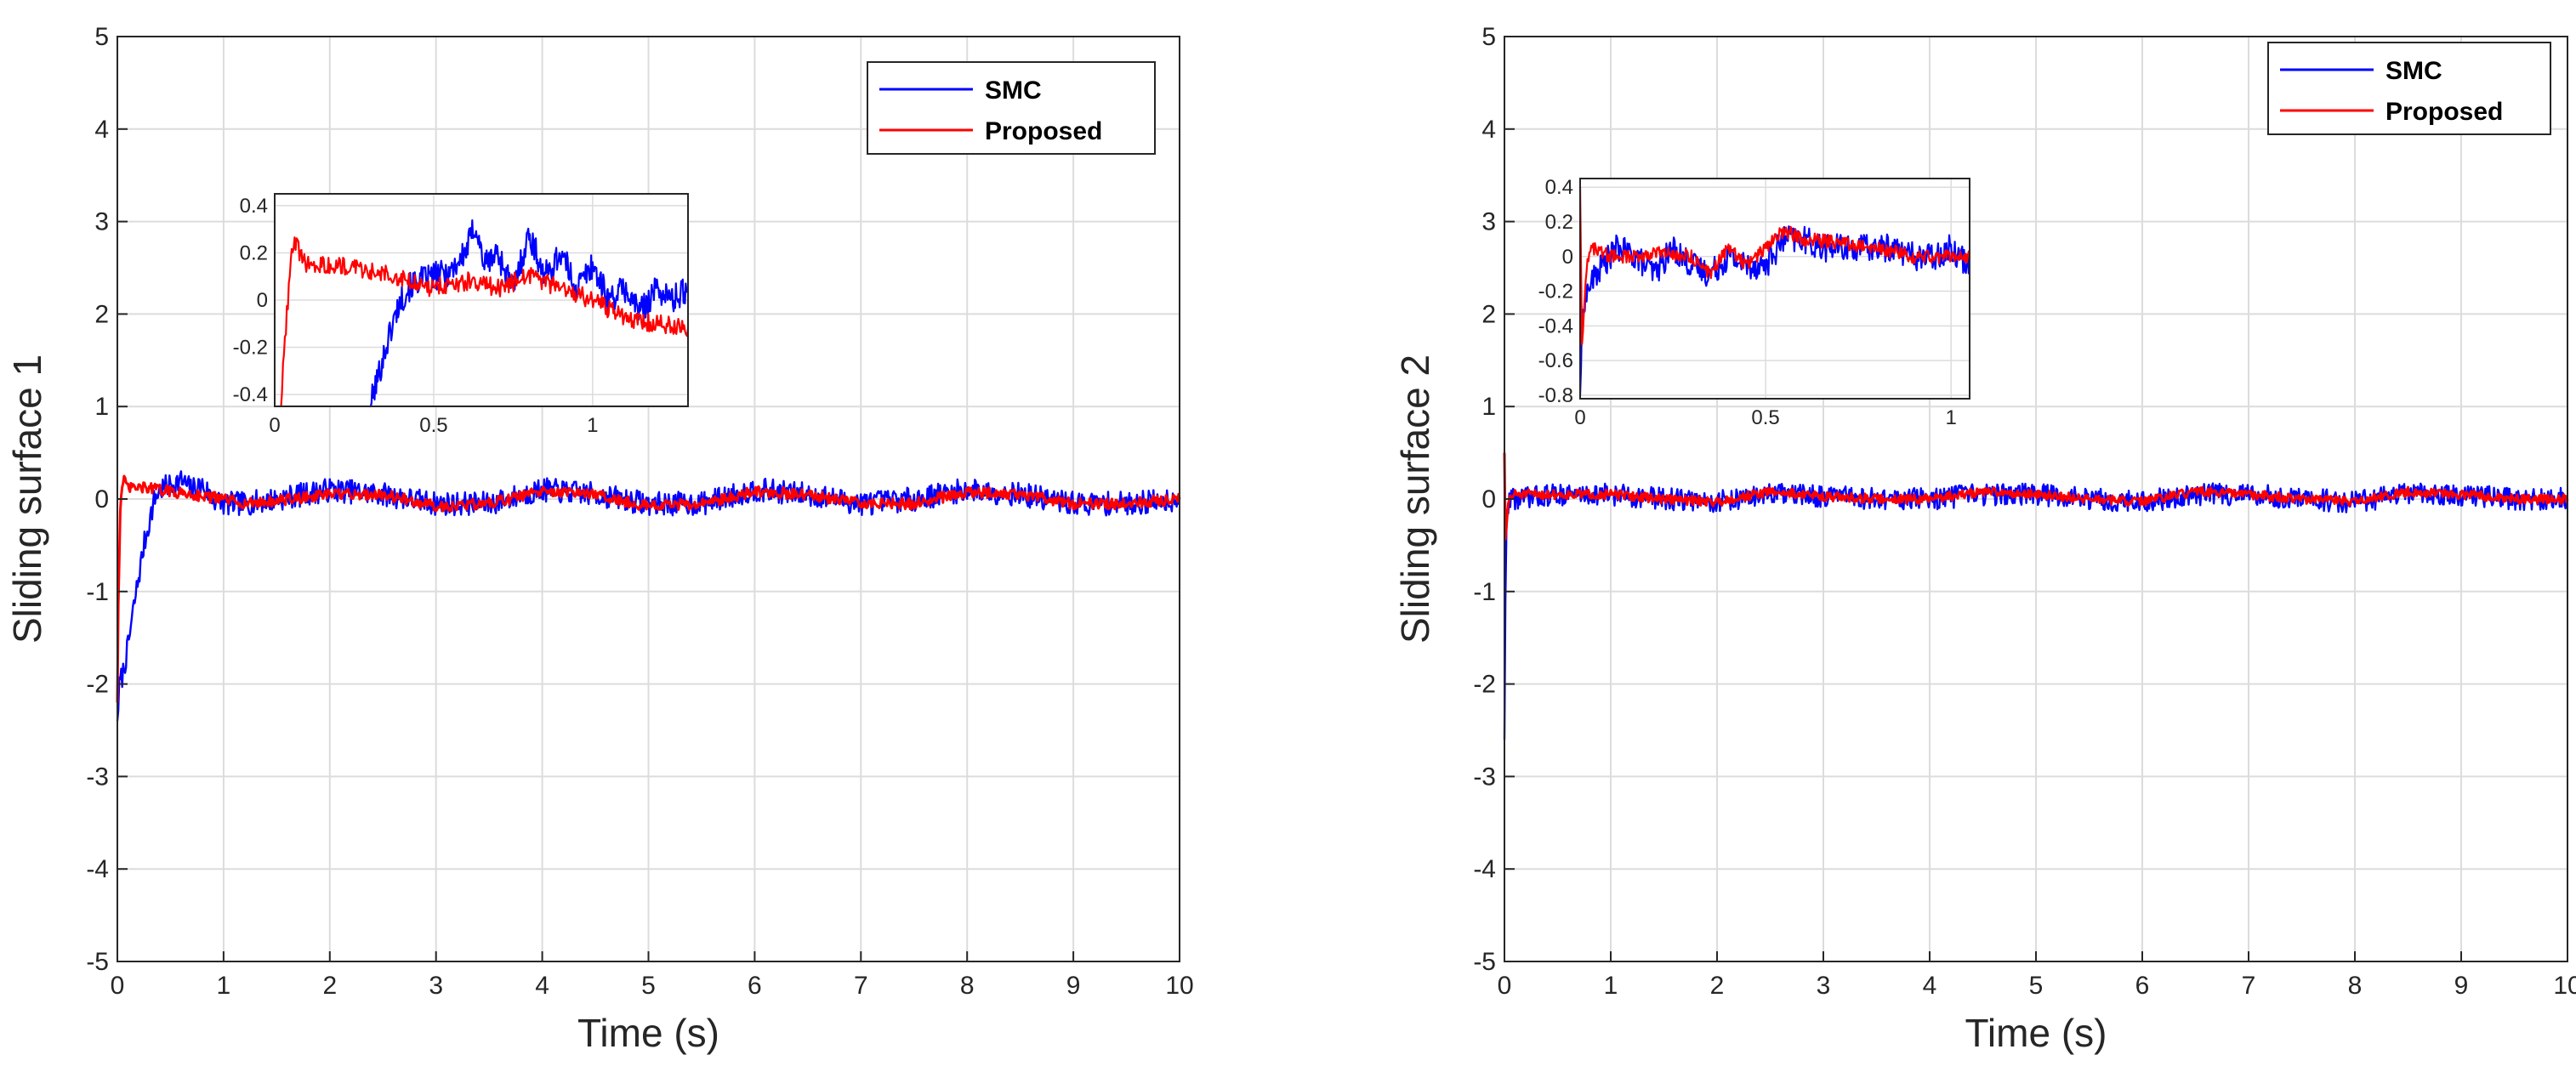 This screenshot has width=2576, height=1089. I want to click on y-axis-label: Sliding surface 1, so click(27, 499).